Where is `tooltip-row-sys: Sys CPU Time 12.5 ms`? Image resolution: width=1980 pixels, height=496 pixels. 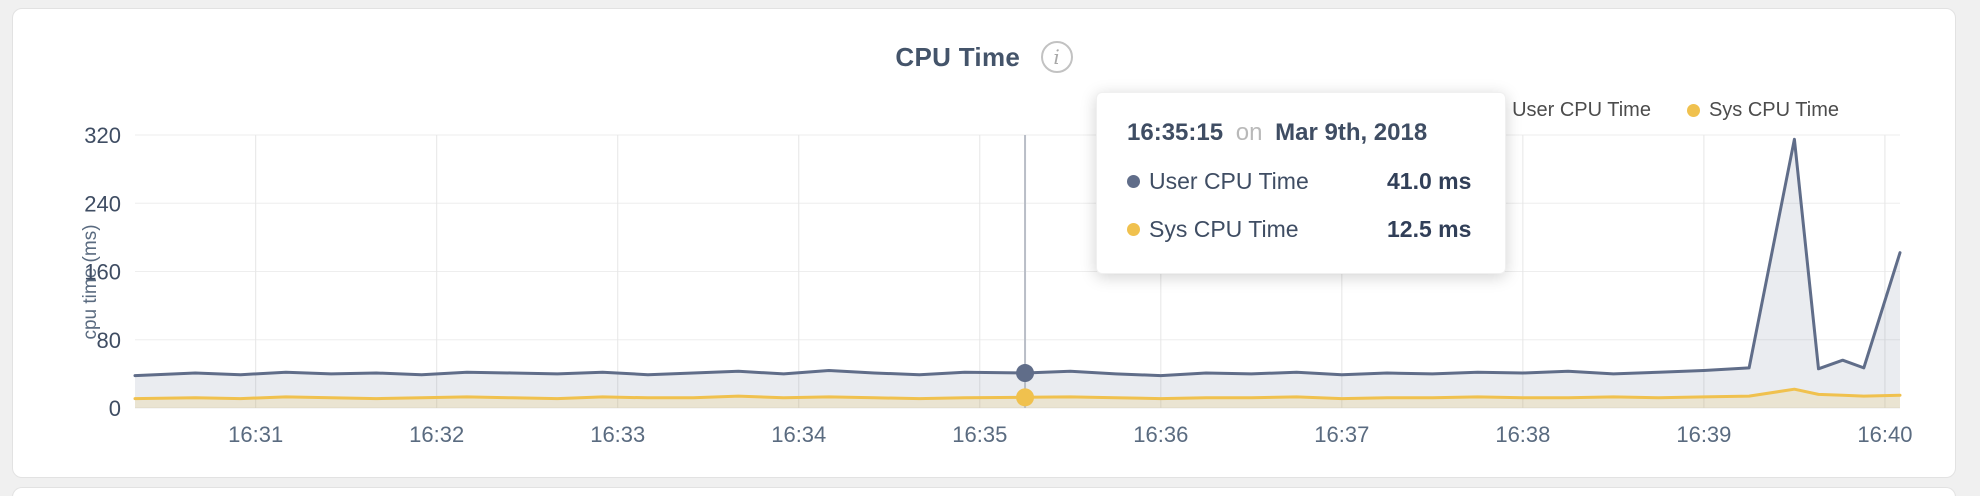 tooltip-row-sys: Sys CPU Time 12.5 ms is located at coordinates (1301, 229).